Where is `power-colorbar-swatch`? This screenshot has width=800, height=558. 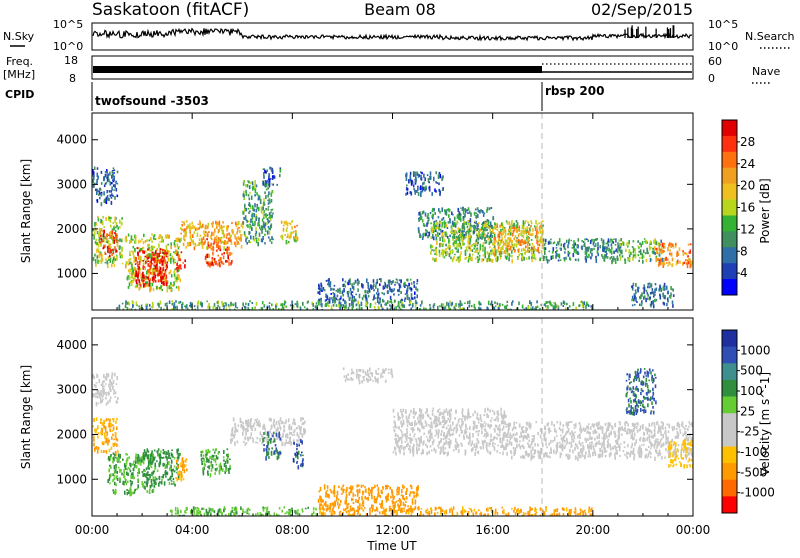 power-colorbar-swatch is located at coordinates (729, 224).